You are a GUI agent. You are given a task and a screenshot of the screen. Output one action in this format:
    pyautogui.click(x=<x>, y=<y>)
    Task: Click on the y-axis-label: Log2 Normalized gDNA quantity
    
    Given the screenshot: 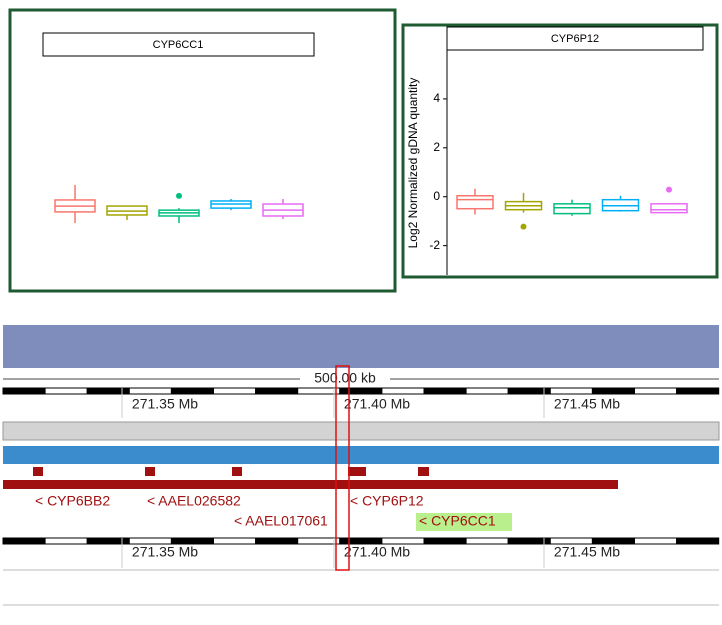 What is the action you would take?
    pyautogui.click(x=413, y=163)
    